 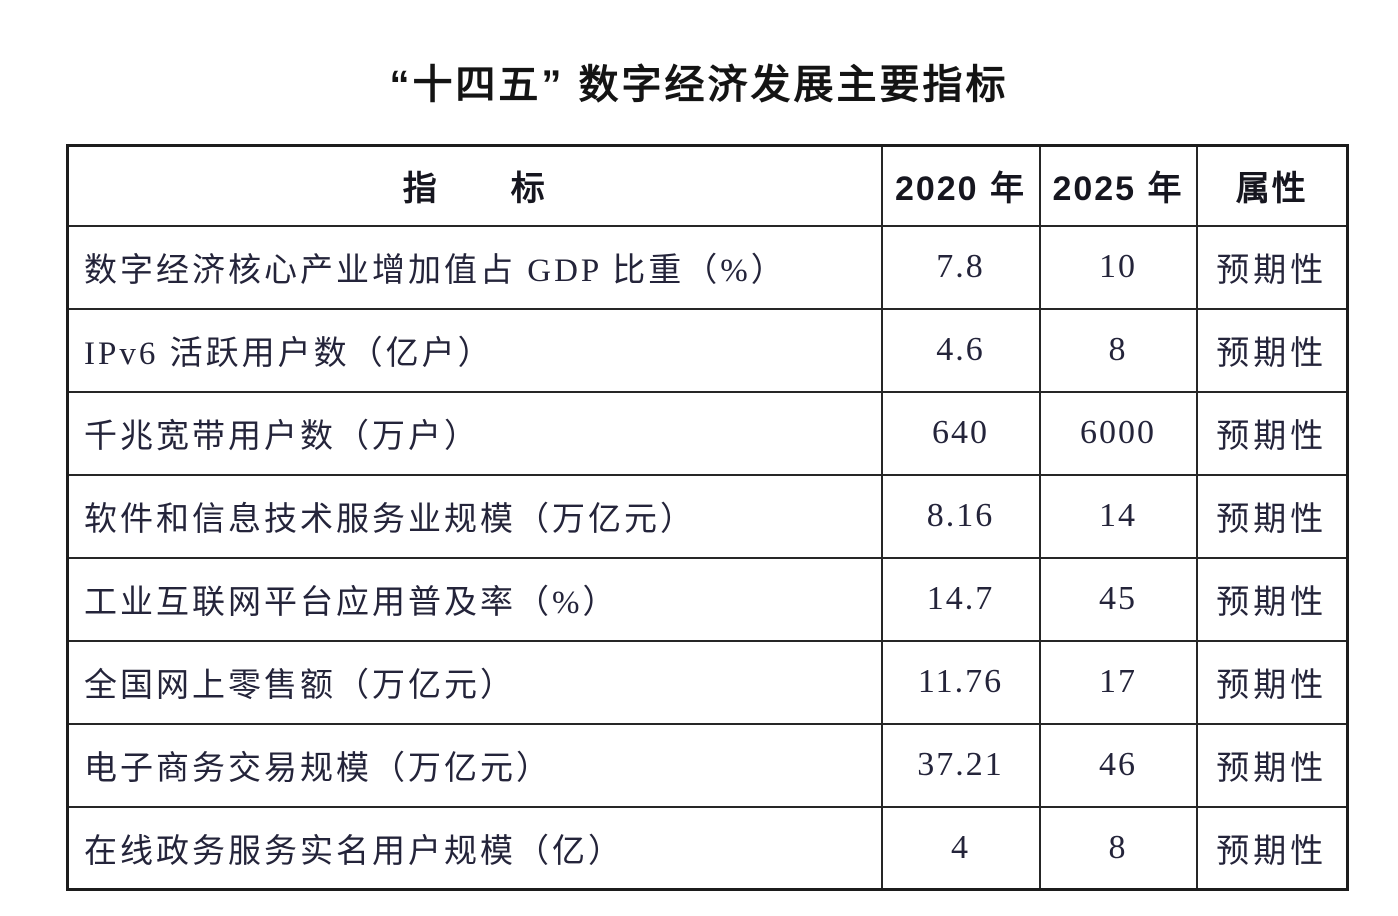 I want to click on table-row: 全国网上零售额（万亿元） 11.76 17 预期性, so click(x=707, y=682).